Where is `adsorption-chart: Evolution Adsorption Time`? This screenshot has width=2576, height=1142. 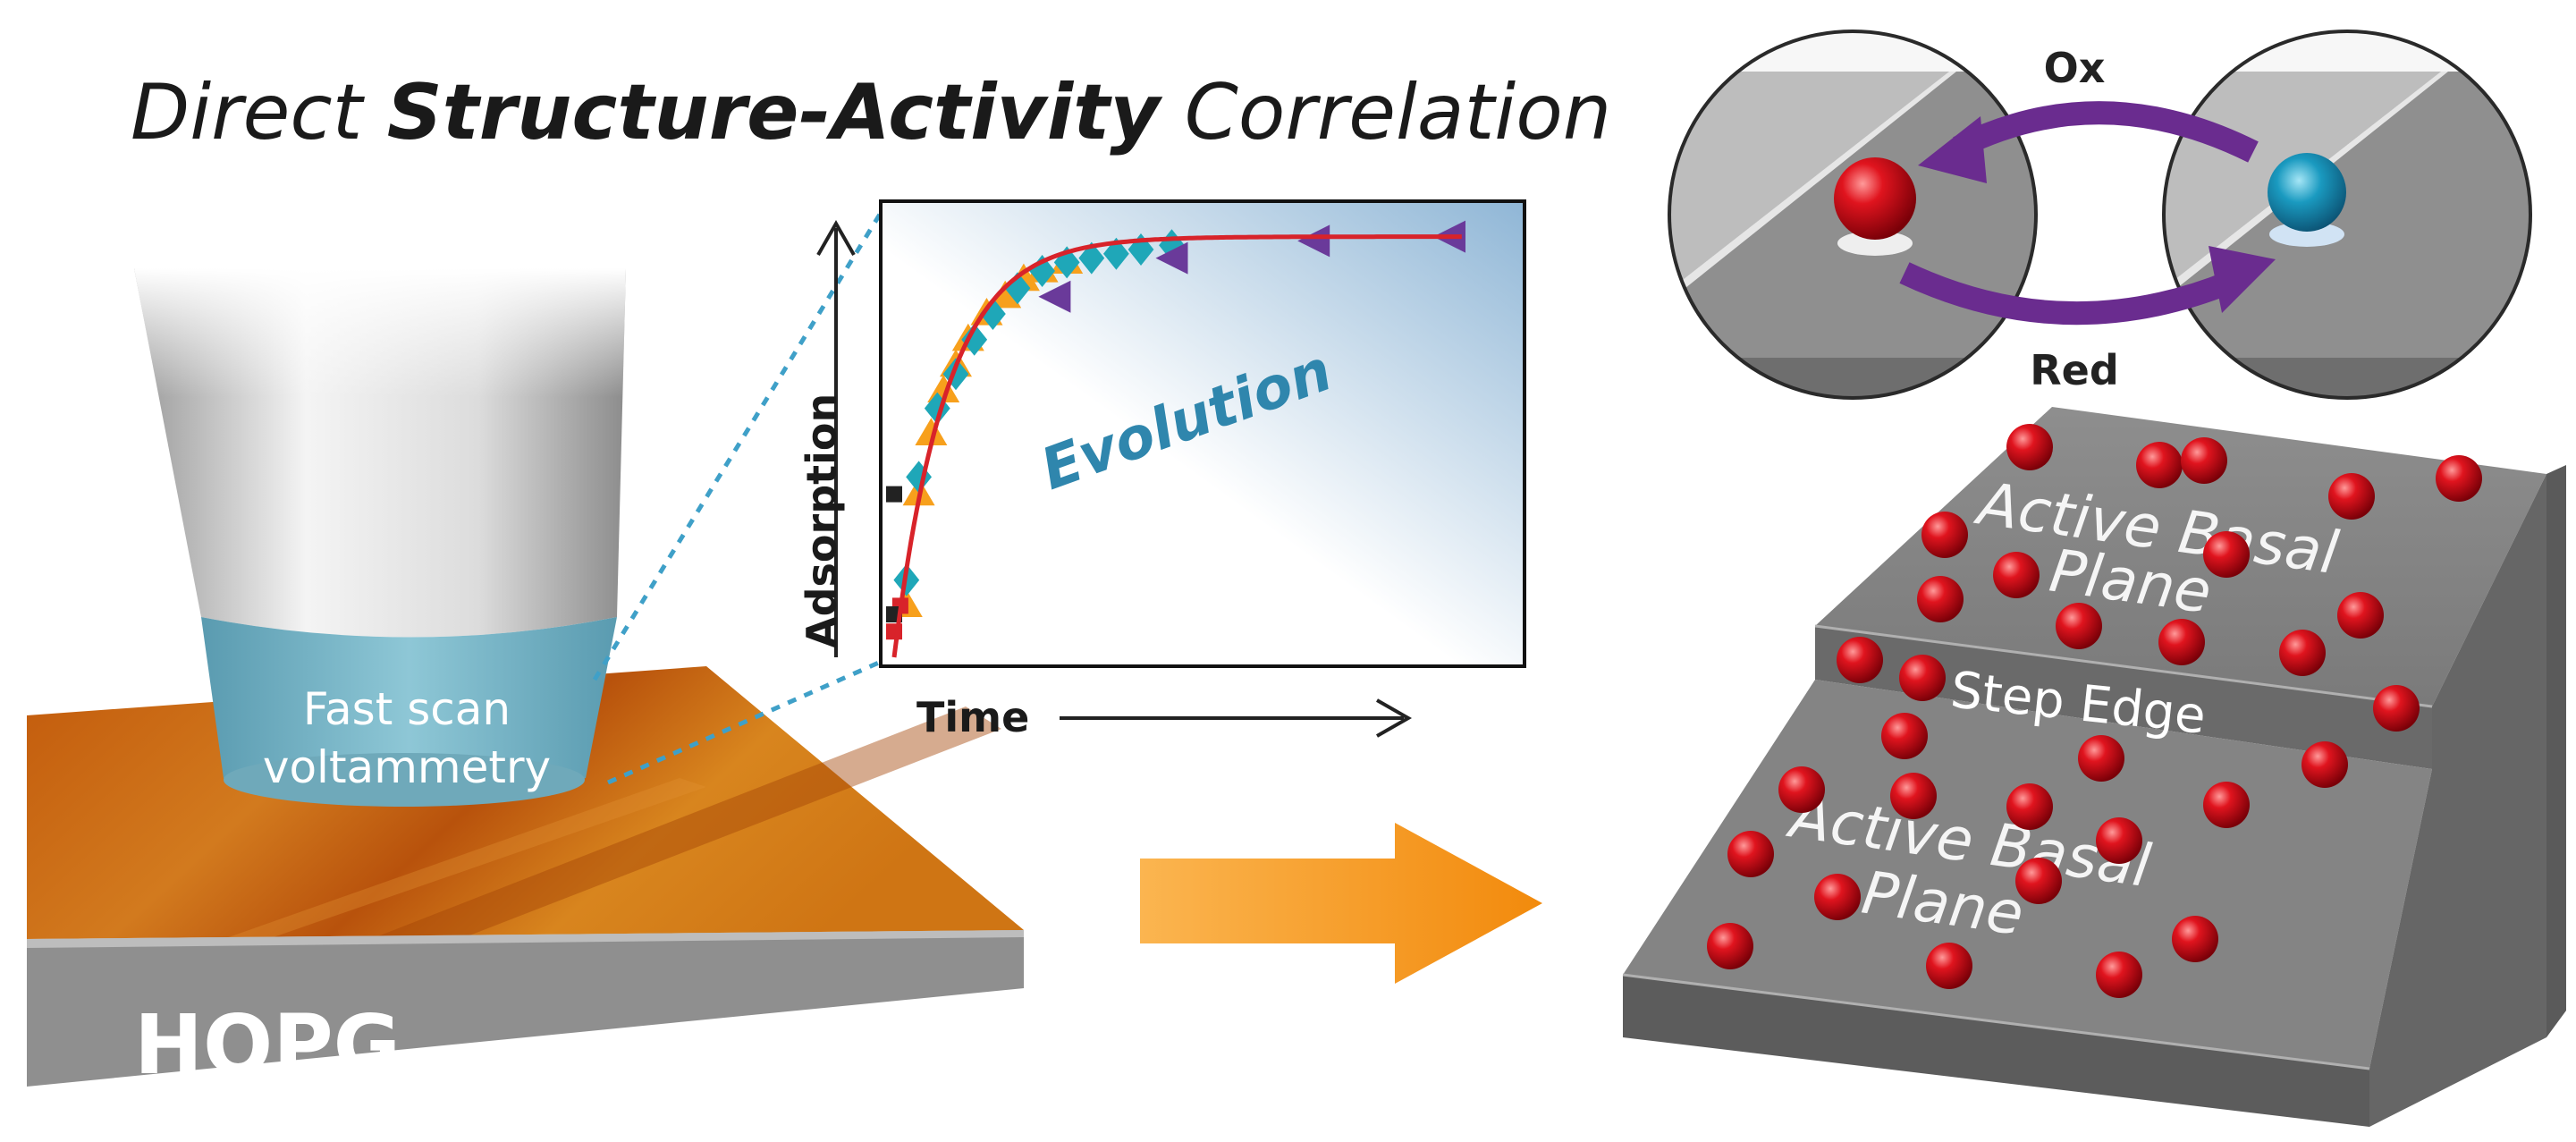 adsorption-chart: Evolution Adsorption Time is located at coordinates (1162, 470).